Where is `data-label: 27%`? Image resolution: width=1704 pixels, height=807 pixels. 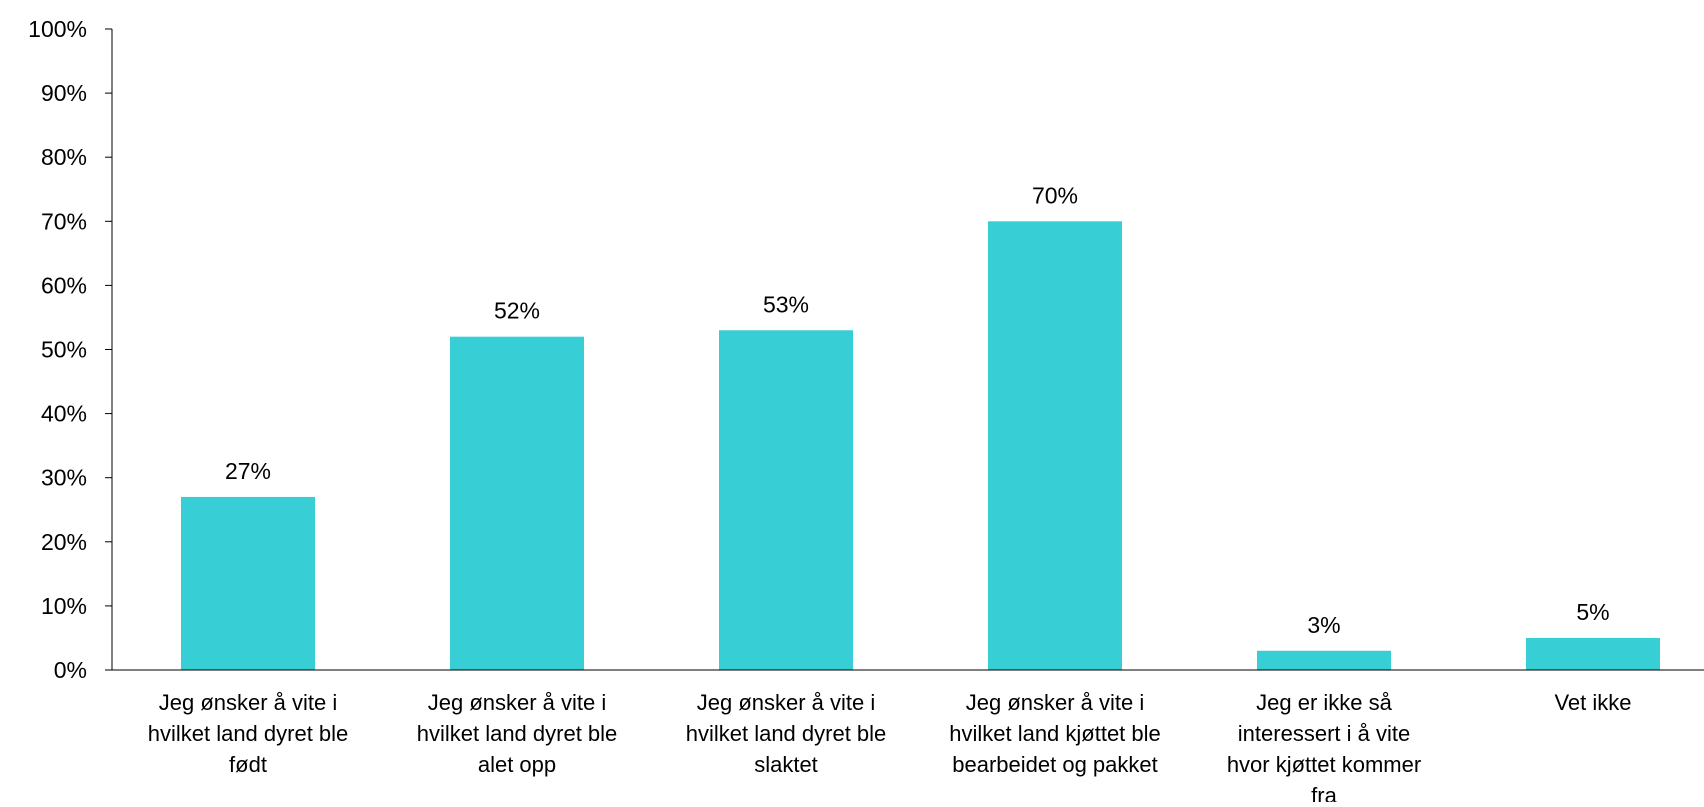 data-label: 27% is located at coordinates (248, 471).